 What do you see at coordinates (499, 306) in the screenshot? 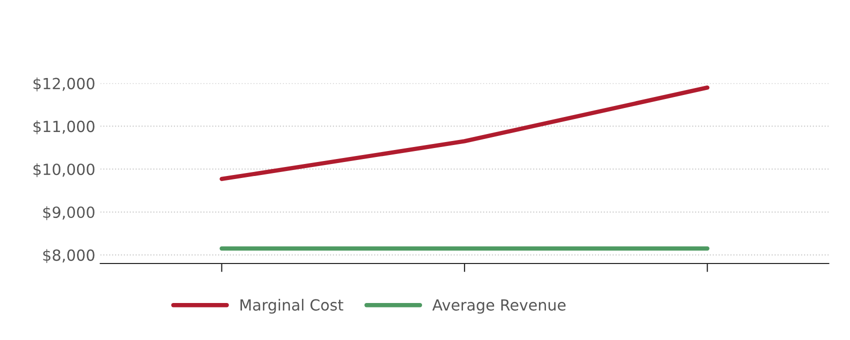
I see `legend-label: Average Revenue` at bounding box center [499, 306].